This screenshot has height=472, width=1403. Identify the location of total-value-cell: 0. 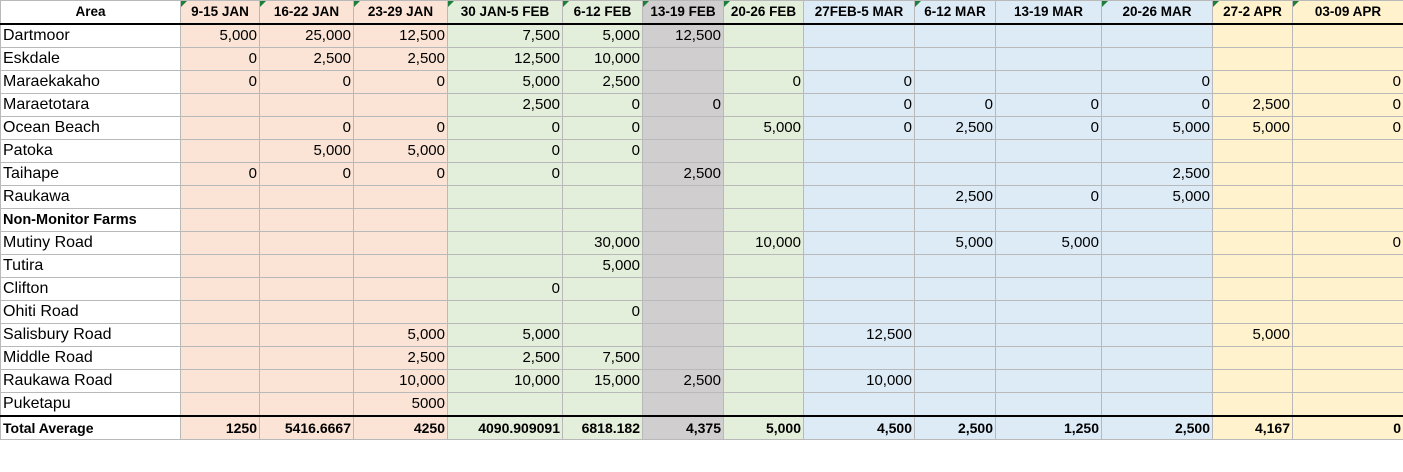
(1347, 427).